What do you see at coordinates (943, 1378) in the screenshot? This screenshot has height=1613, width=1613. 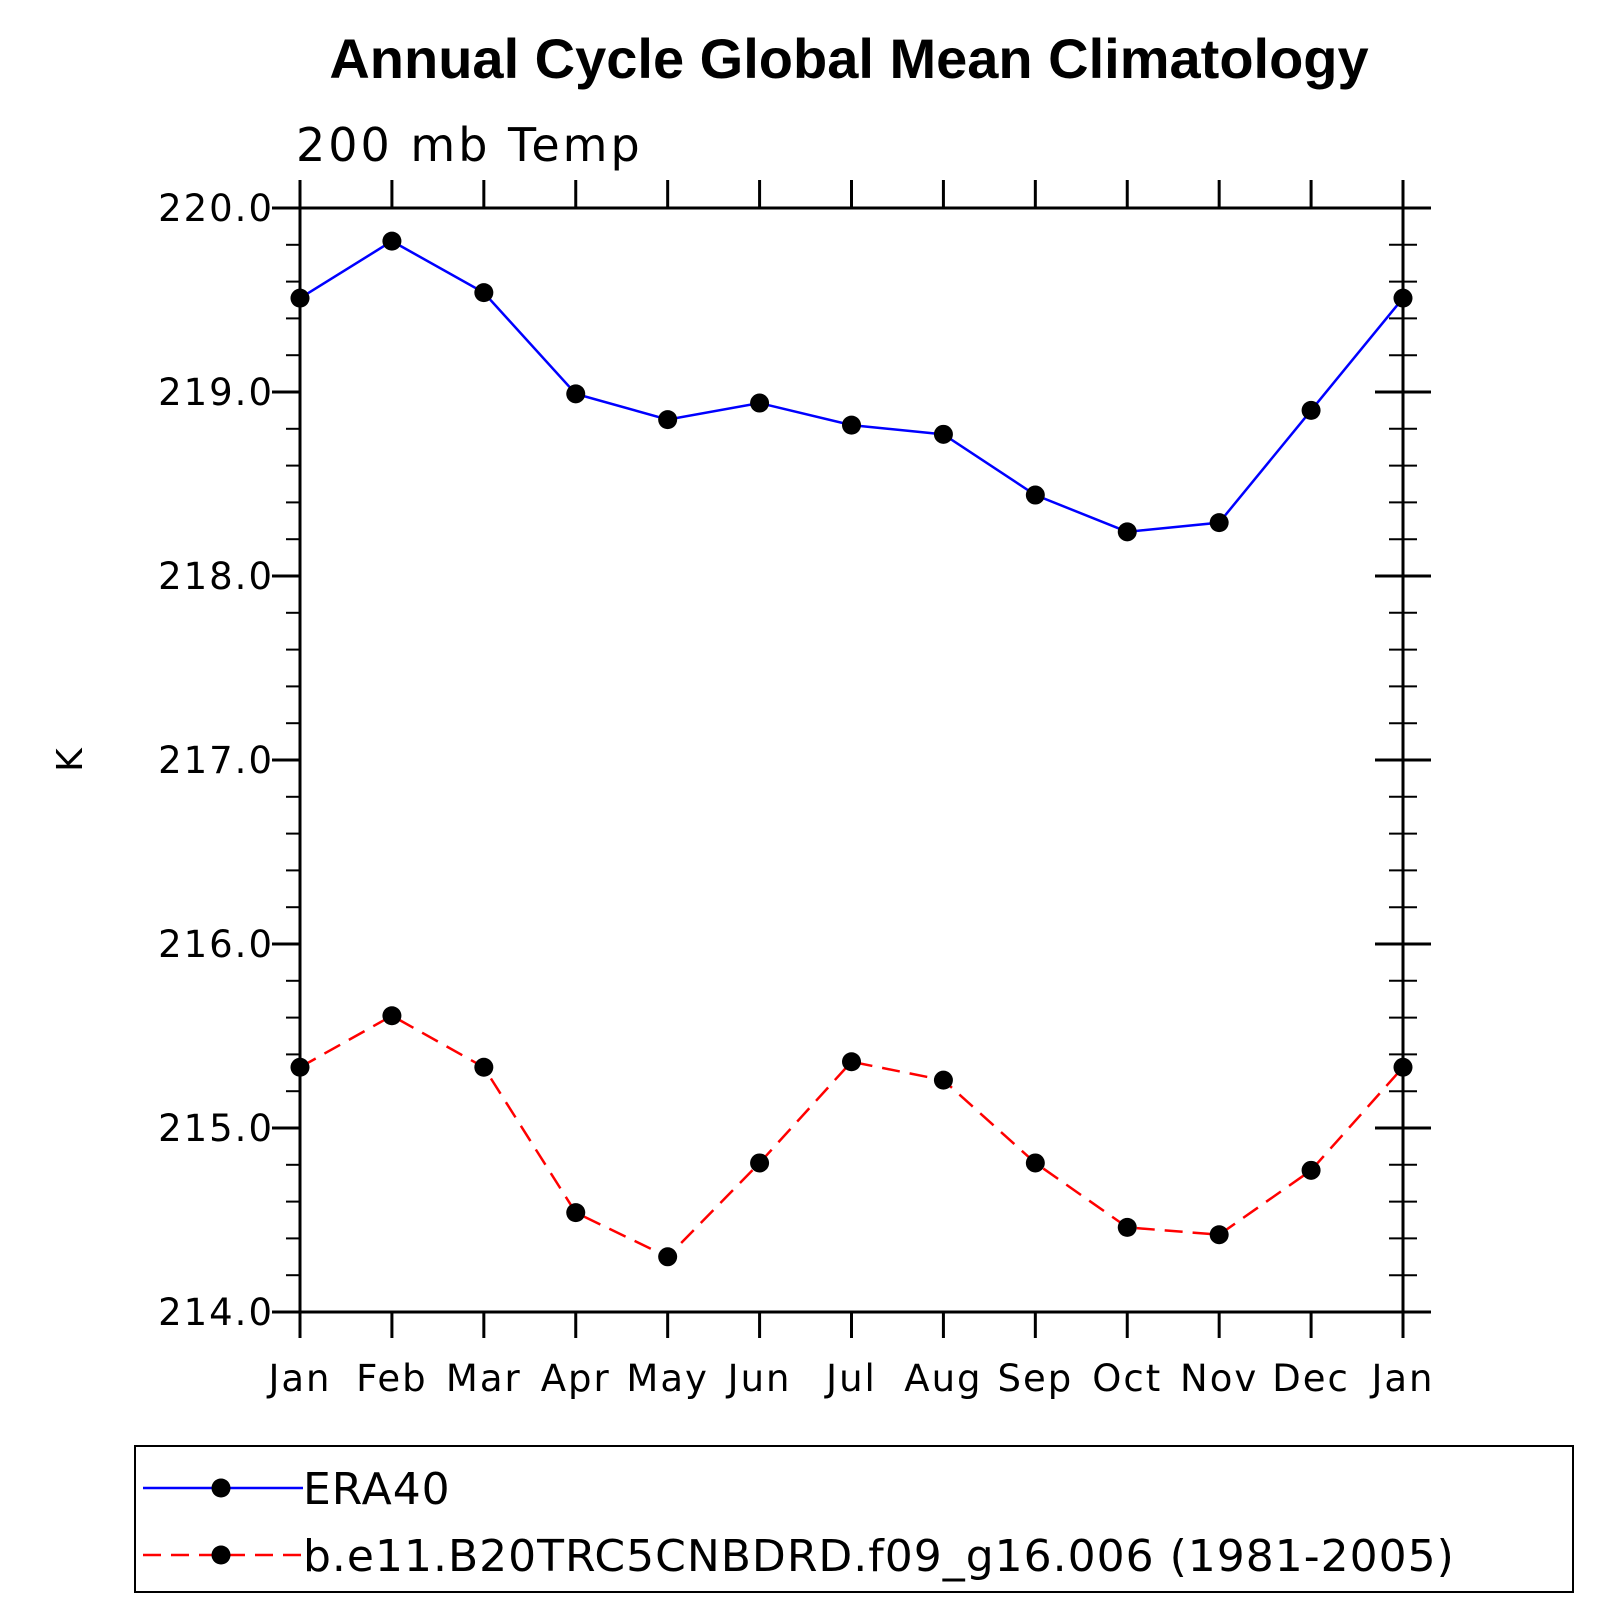 I see `x-tick-label: Aug` at bounding box center [943, 1378].